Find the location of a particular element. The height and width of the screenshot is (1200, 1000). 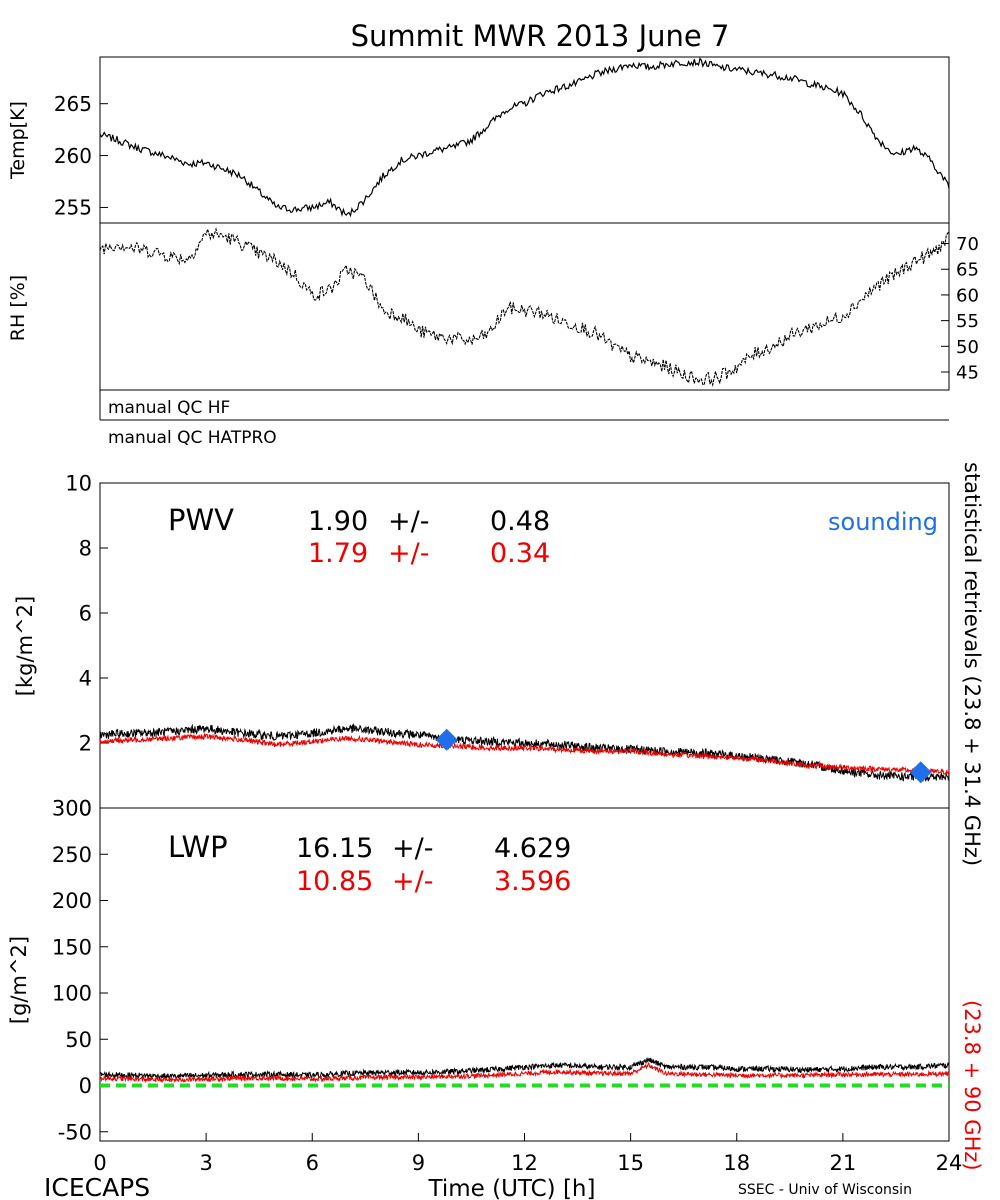

lwp-y-tick-label: 50 is located at coordinates (78, 1040).